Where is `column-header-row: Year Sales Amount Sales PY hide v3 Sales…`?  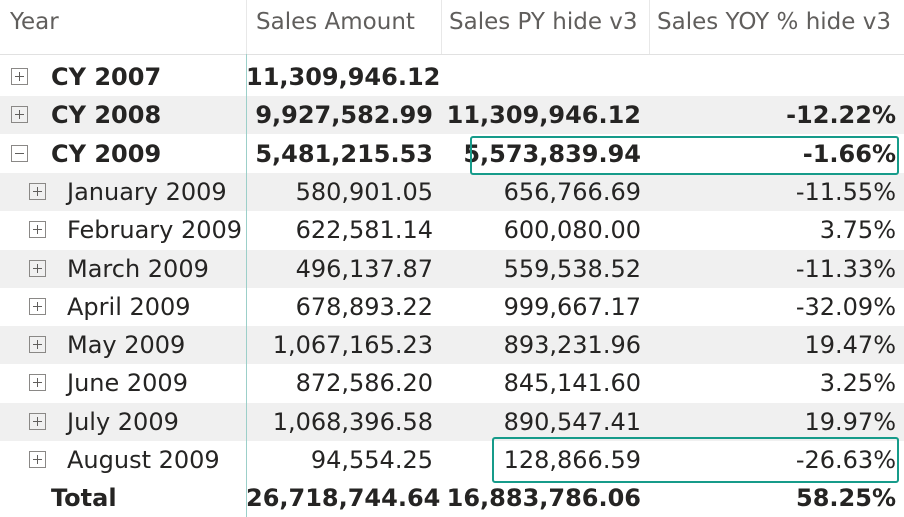 column-header-row: Year Sales Amount Sales PY hide v3 Sales… is located at coordinates (452, 26).